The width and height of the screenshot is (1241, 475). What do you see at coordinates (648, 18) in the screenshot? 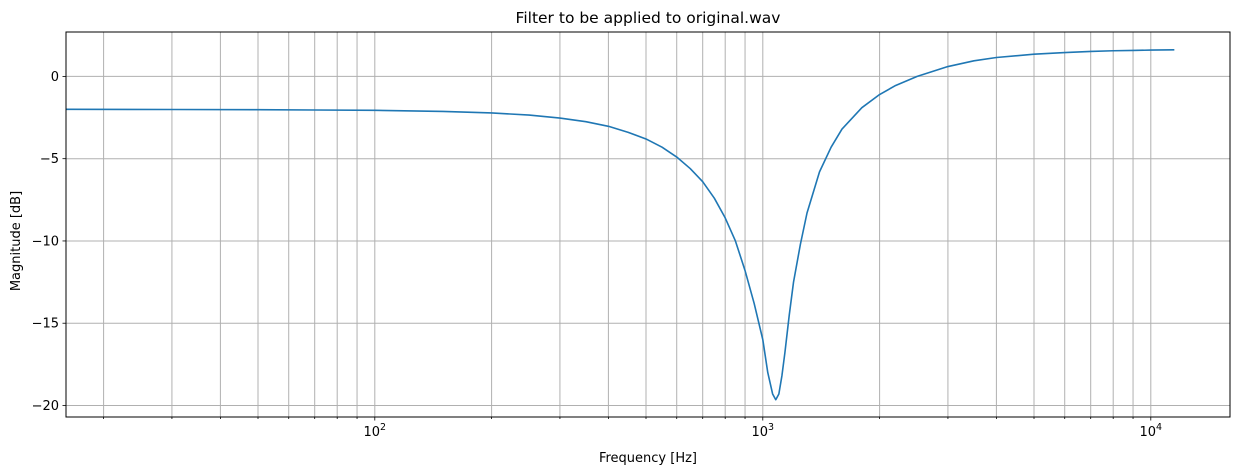
I see `chart-title: Filter to be applied to original.wav` at bounding box center [648, 18].